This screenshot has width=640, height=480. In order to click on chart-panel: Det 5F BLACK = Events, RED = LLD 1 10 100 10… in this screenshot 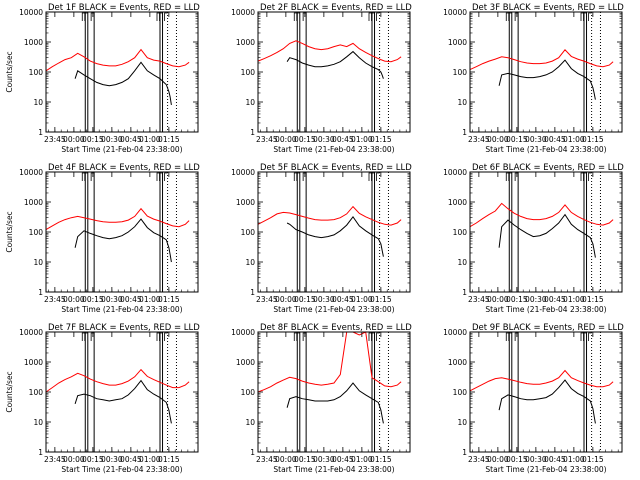, I will do `click(321, 238)`.